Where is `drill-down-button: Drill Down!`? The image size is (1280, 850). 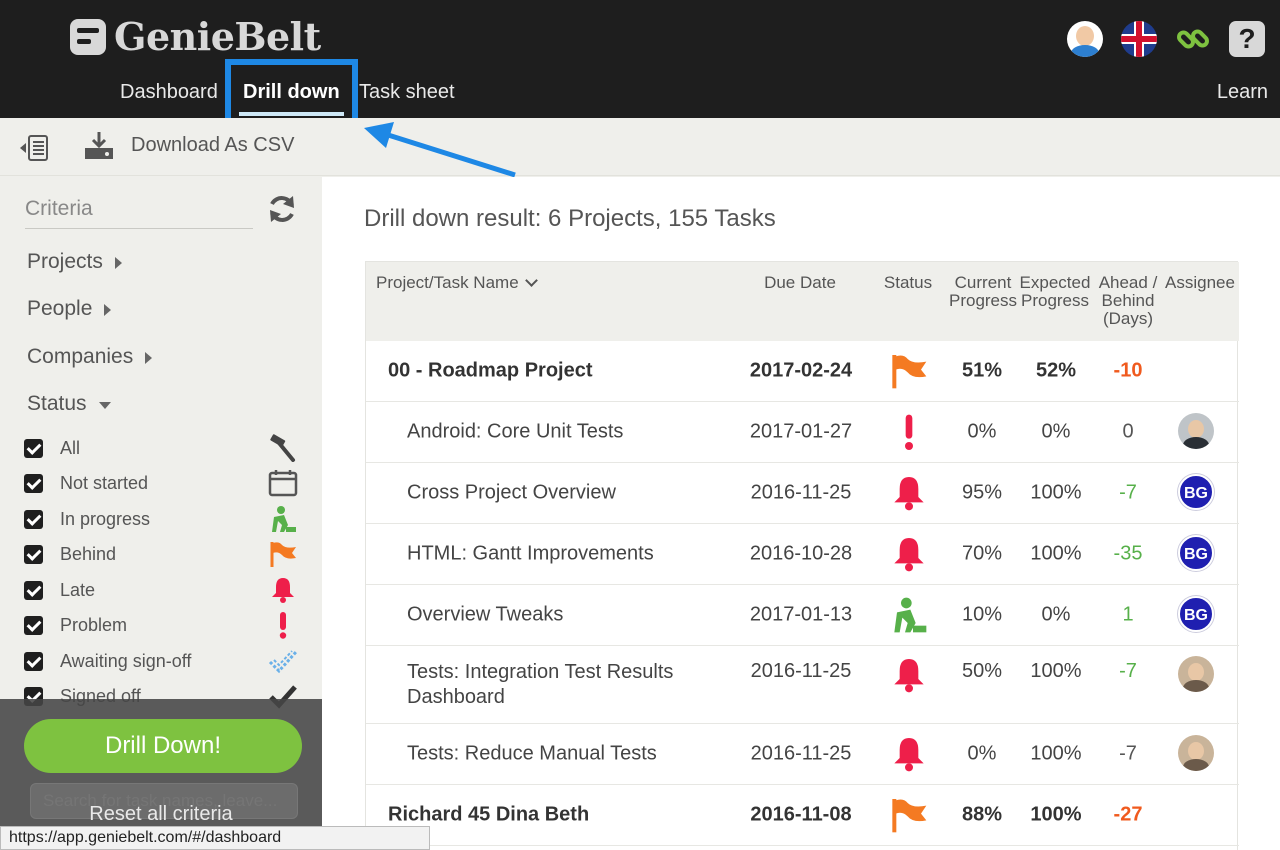 drill-down-button: Drill Down! is located at coordinates (163, 746).